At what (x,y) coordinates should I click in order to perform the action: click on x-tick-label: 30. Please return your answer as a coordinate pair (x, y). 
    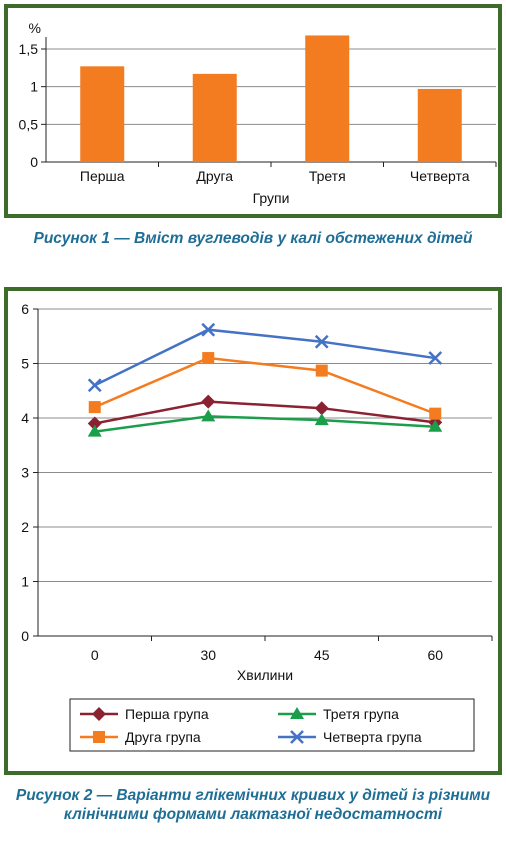
    Looking at the image, I should click on (208, 655).